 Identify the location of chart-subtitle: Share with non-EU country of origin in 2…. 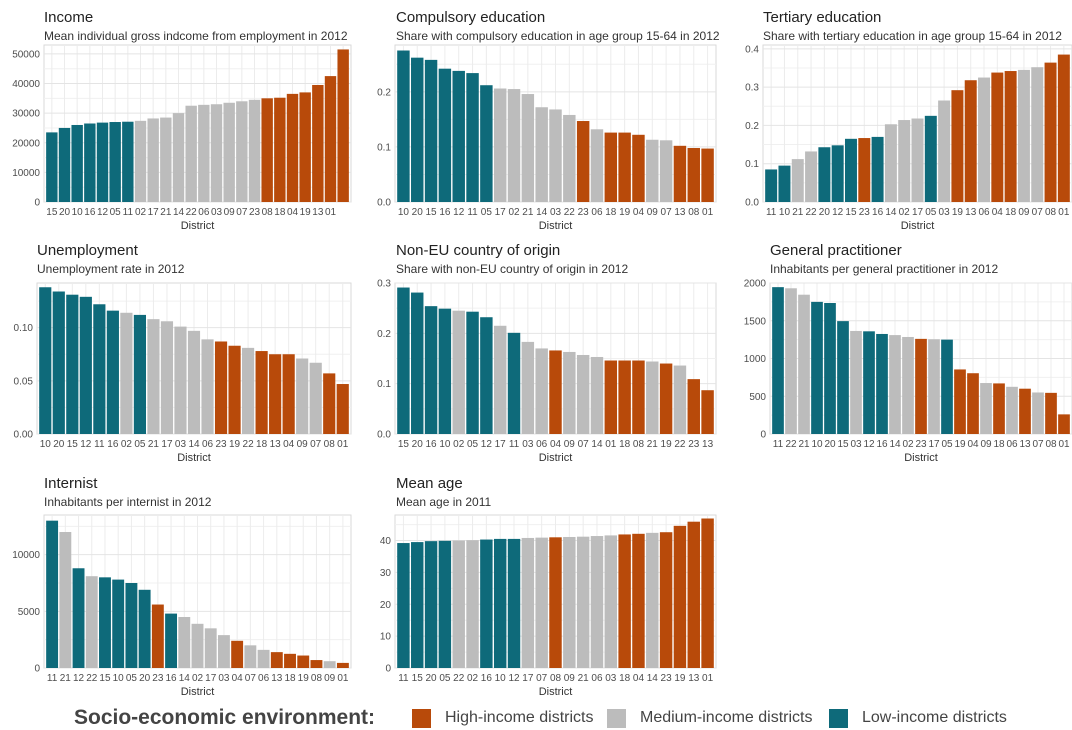
(512, 269).